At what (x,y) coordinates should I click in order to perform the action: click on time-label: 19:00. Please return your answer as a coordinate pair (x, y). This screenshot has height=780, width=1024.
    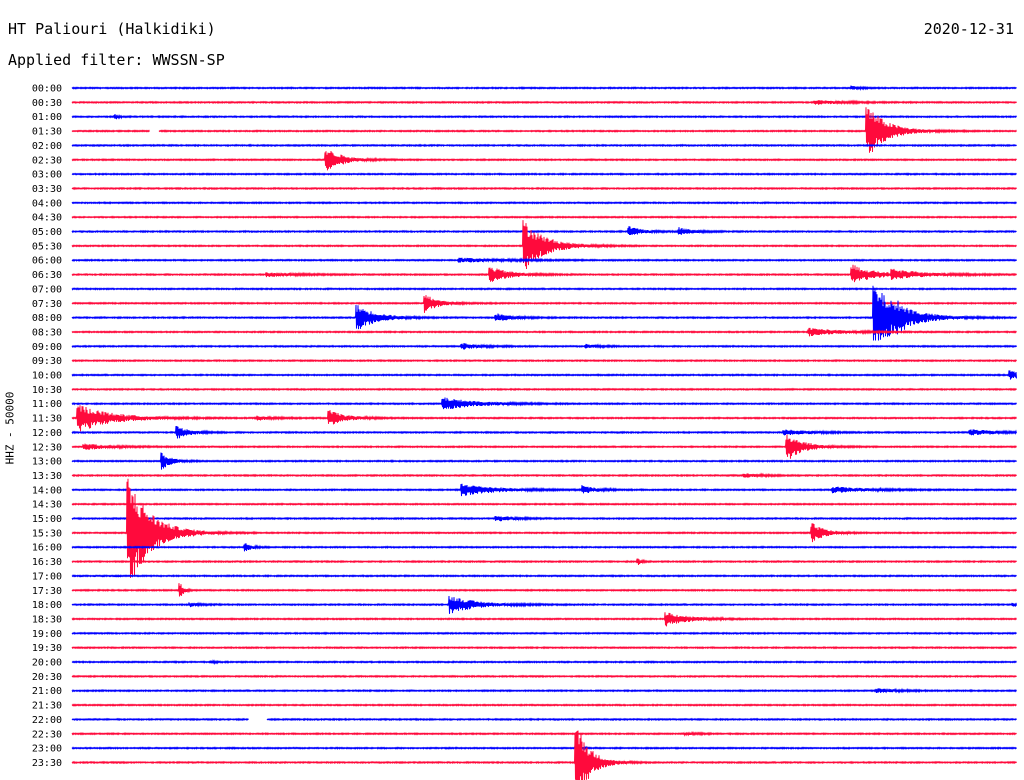
    Looking at the image, I should click on (47, 634).